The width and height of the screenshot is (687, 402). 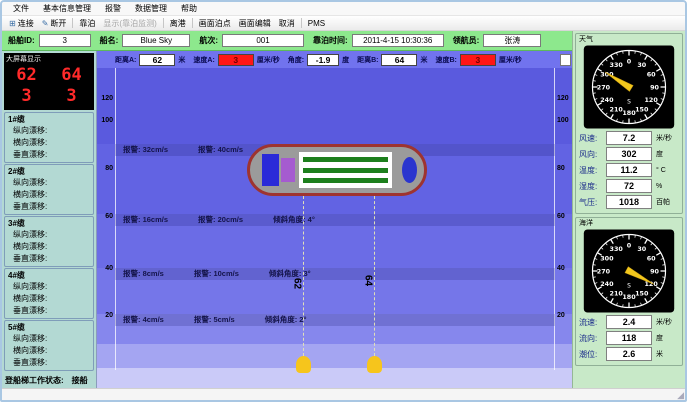 I want to click on menu-basic-info: 基本信息管理, so click(x=67, y=8).